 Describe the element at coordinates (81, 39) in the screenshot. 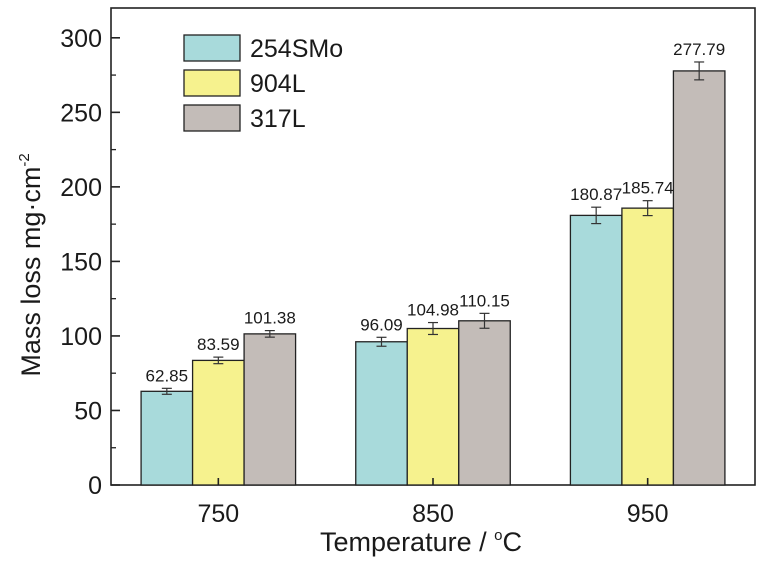

I see `y-tick-label: 300` at that location.